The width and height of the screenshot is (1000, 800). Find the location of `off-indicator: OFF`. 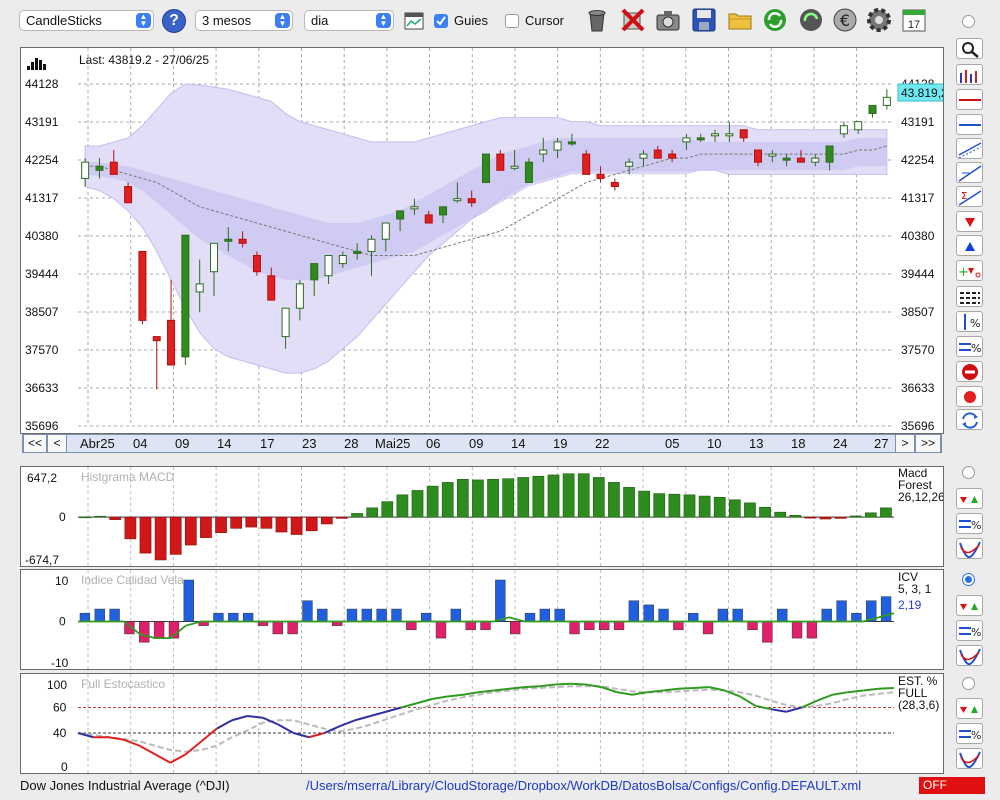

off-indicator: OFF is located at coordinates (952, 785).